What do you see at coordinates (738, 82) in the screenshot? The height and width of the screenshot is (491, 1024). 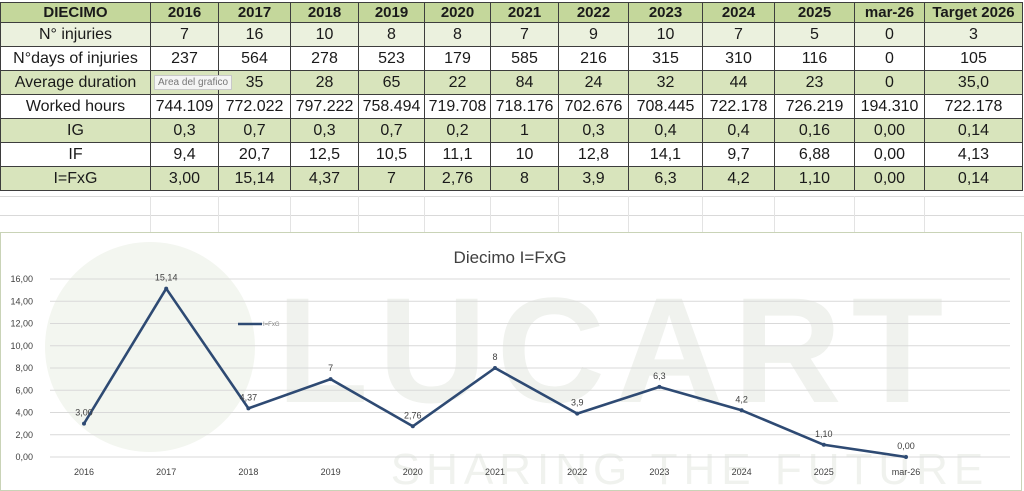 I see `table-cell: 44` at bounding box center [738, 82].